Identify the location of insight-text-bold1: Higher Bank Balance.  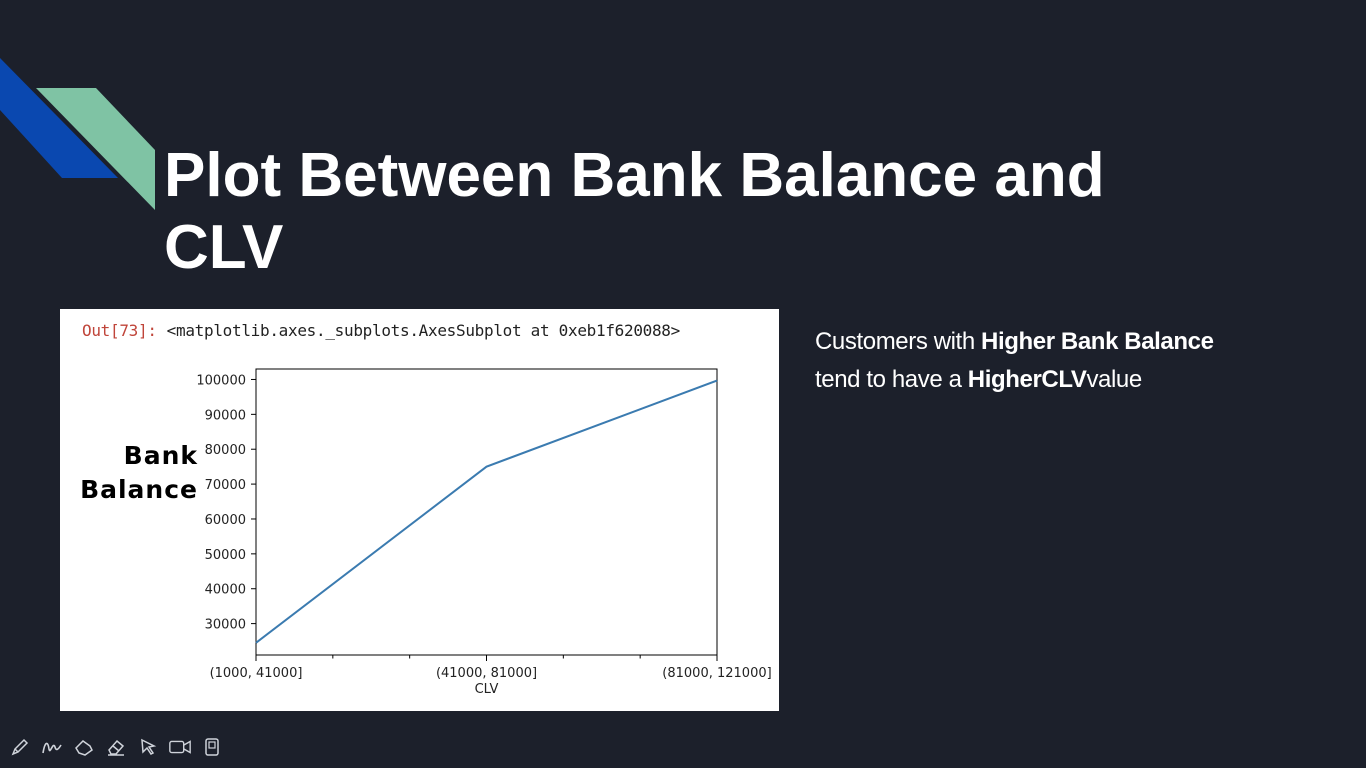
(1097, 341).